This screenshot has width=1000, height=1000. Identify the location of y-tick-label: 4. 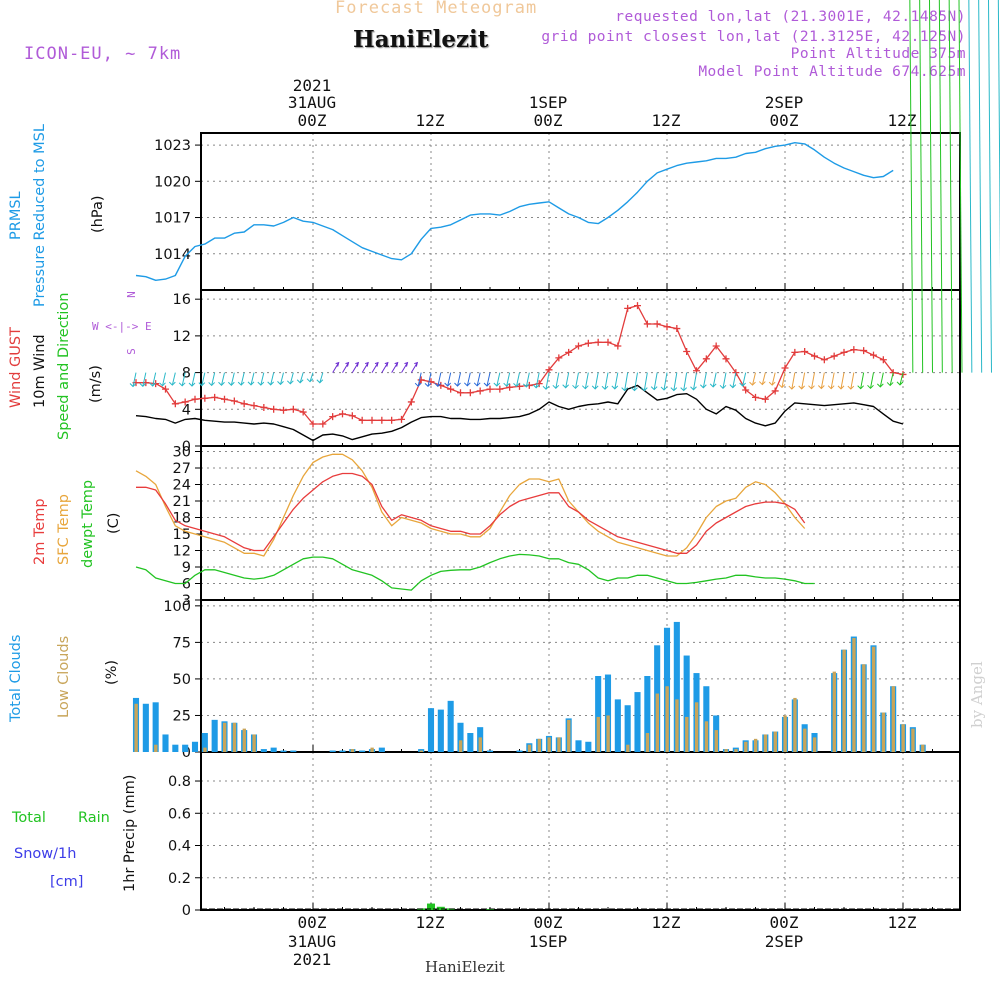
(186, 410).